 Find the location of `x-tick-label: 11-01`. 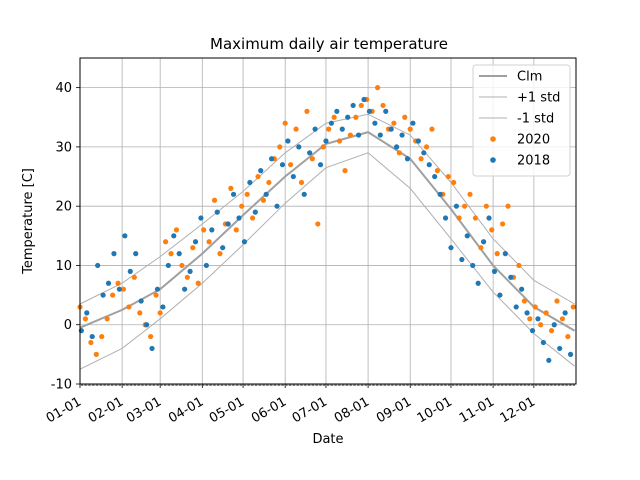

x-tick-label: 11-01 is located at coordinates (477, 410).